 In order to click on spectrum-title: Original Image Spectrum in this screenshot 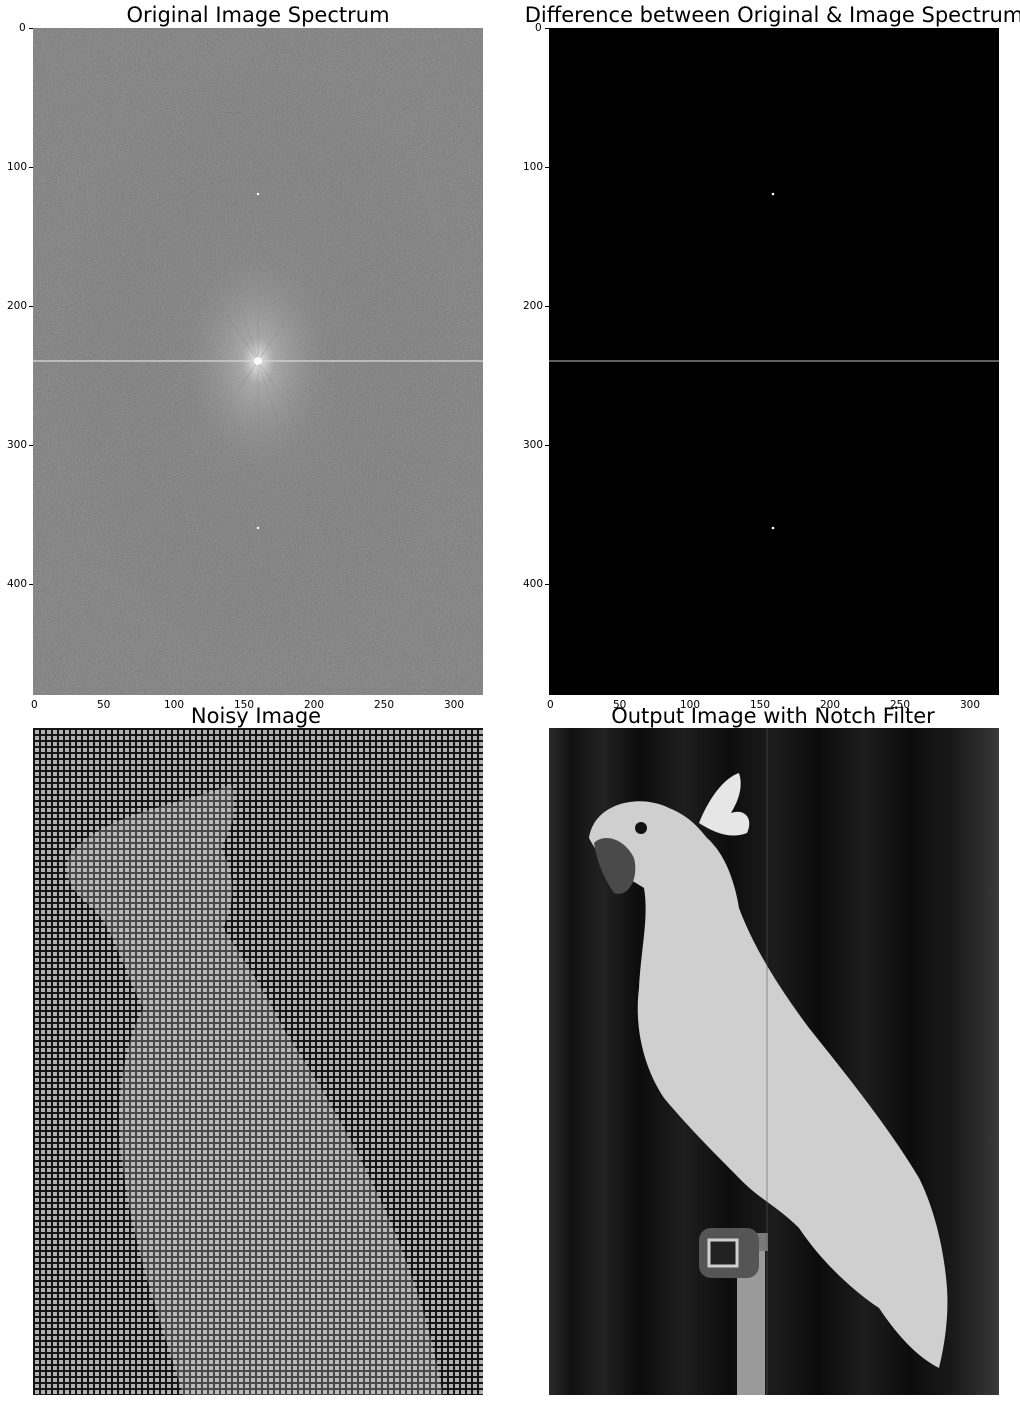, I will do `click(258, 15)`.